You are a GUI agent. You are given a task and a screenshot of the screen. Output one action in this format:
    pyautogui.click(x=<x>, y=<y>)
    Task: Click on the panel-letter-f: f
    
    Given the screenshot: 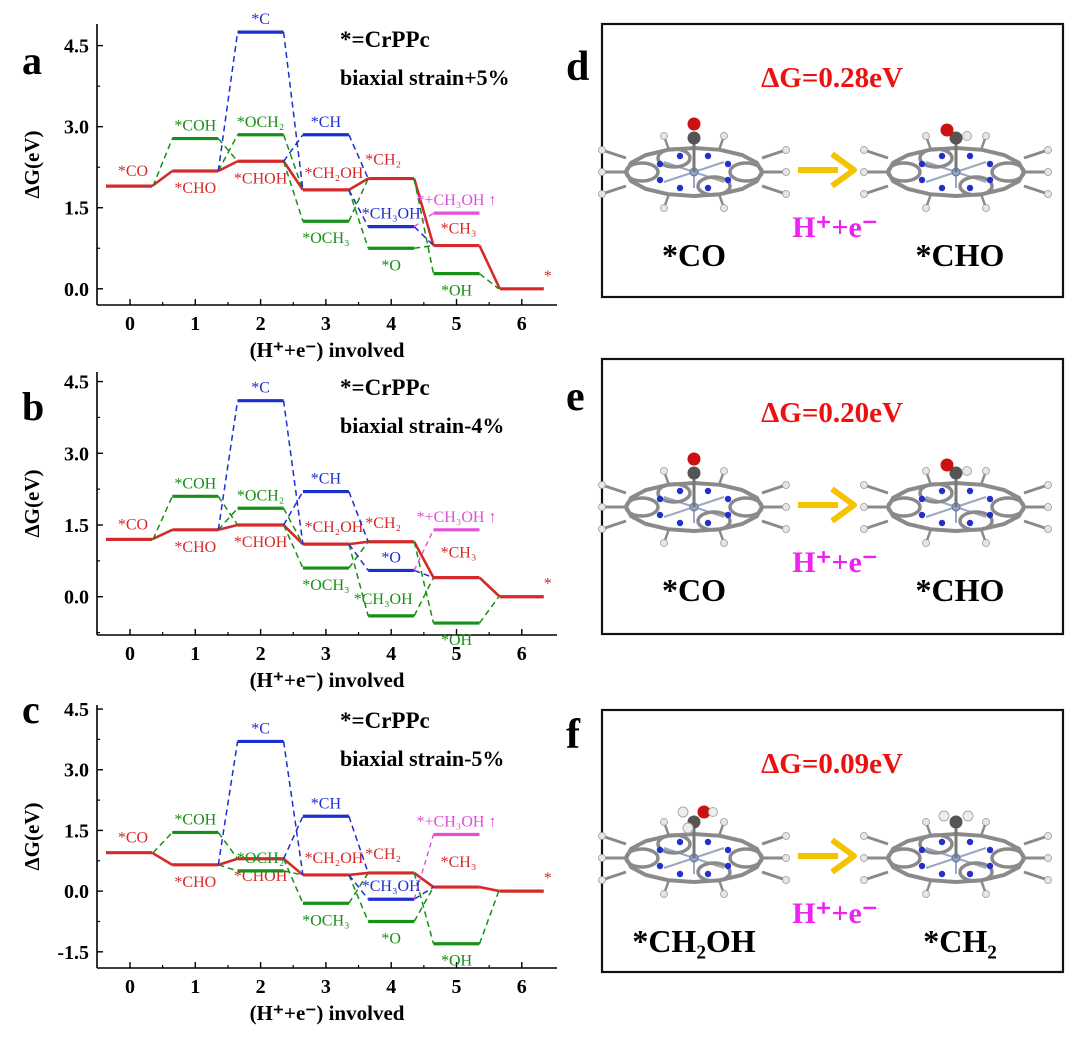 What is the action you would take?
    pyautogui.click(x=573, y=735)
    